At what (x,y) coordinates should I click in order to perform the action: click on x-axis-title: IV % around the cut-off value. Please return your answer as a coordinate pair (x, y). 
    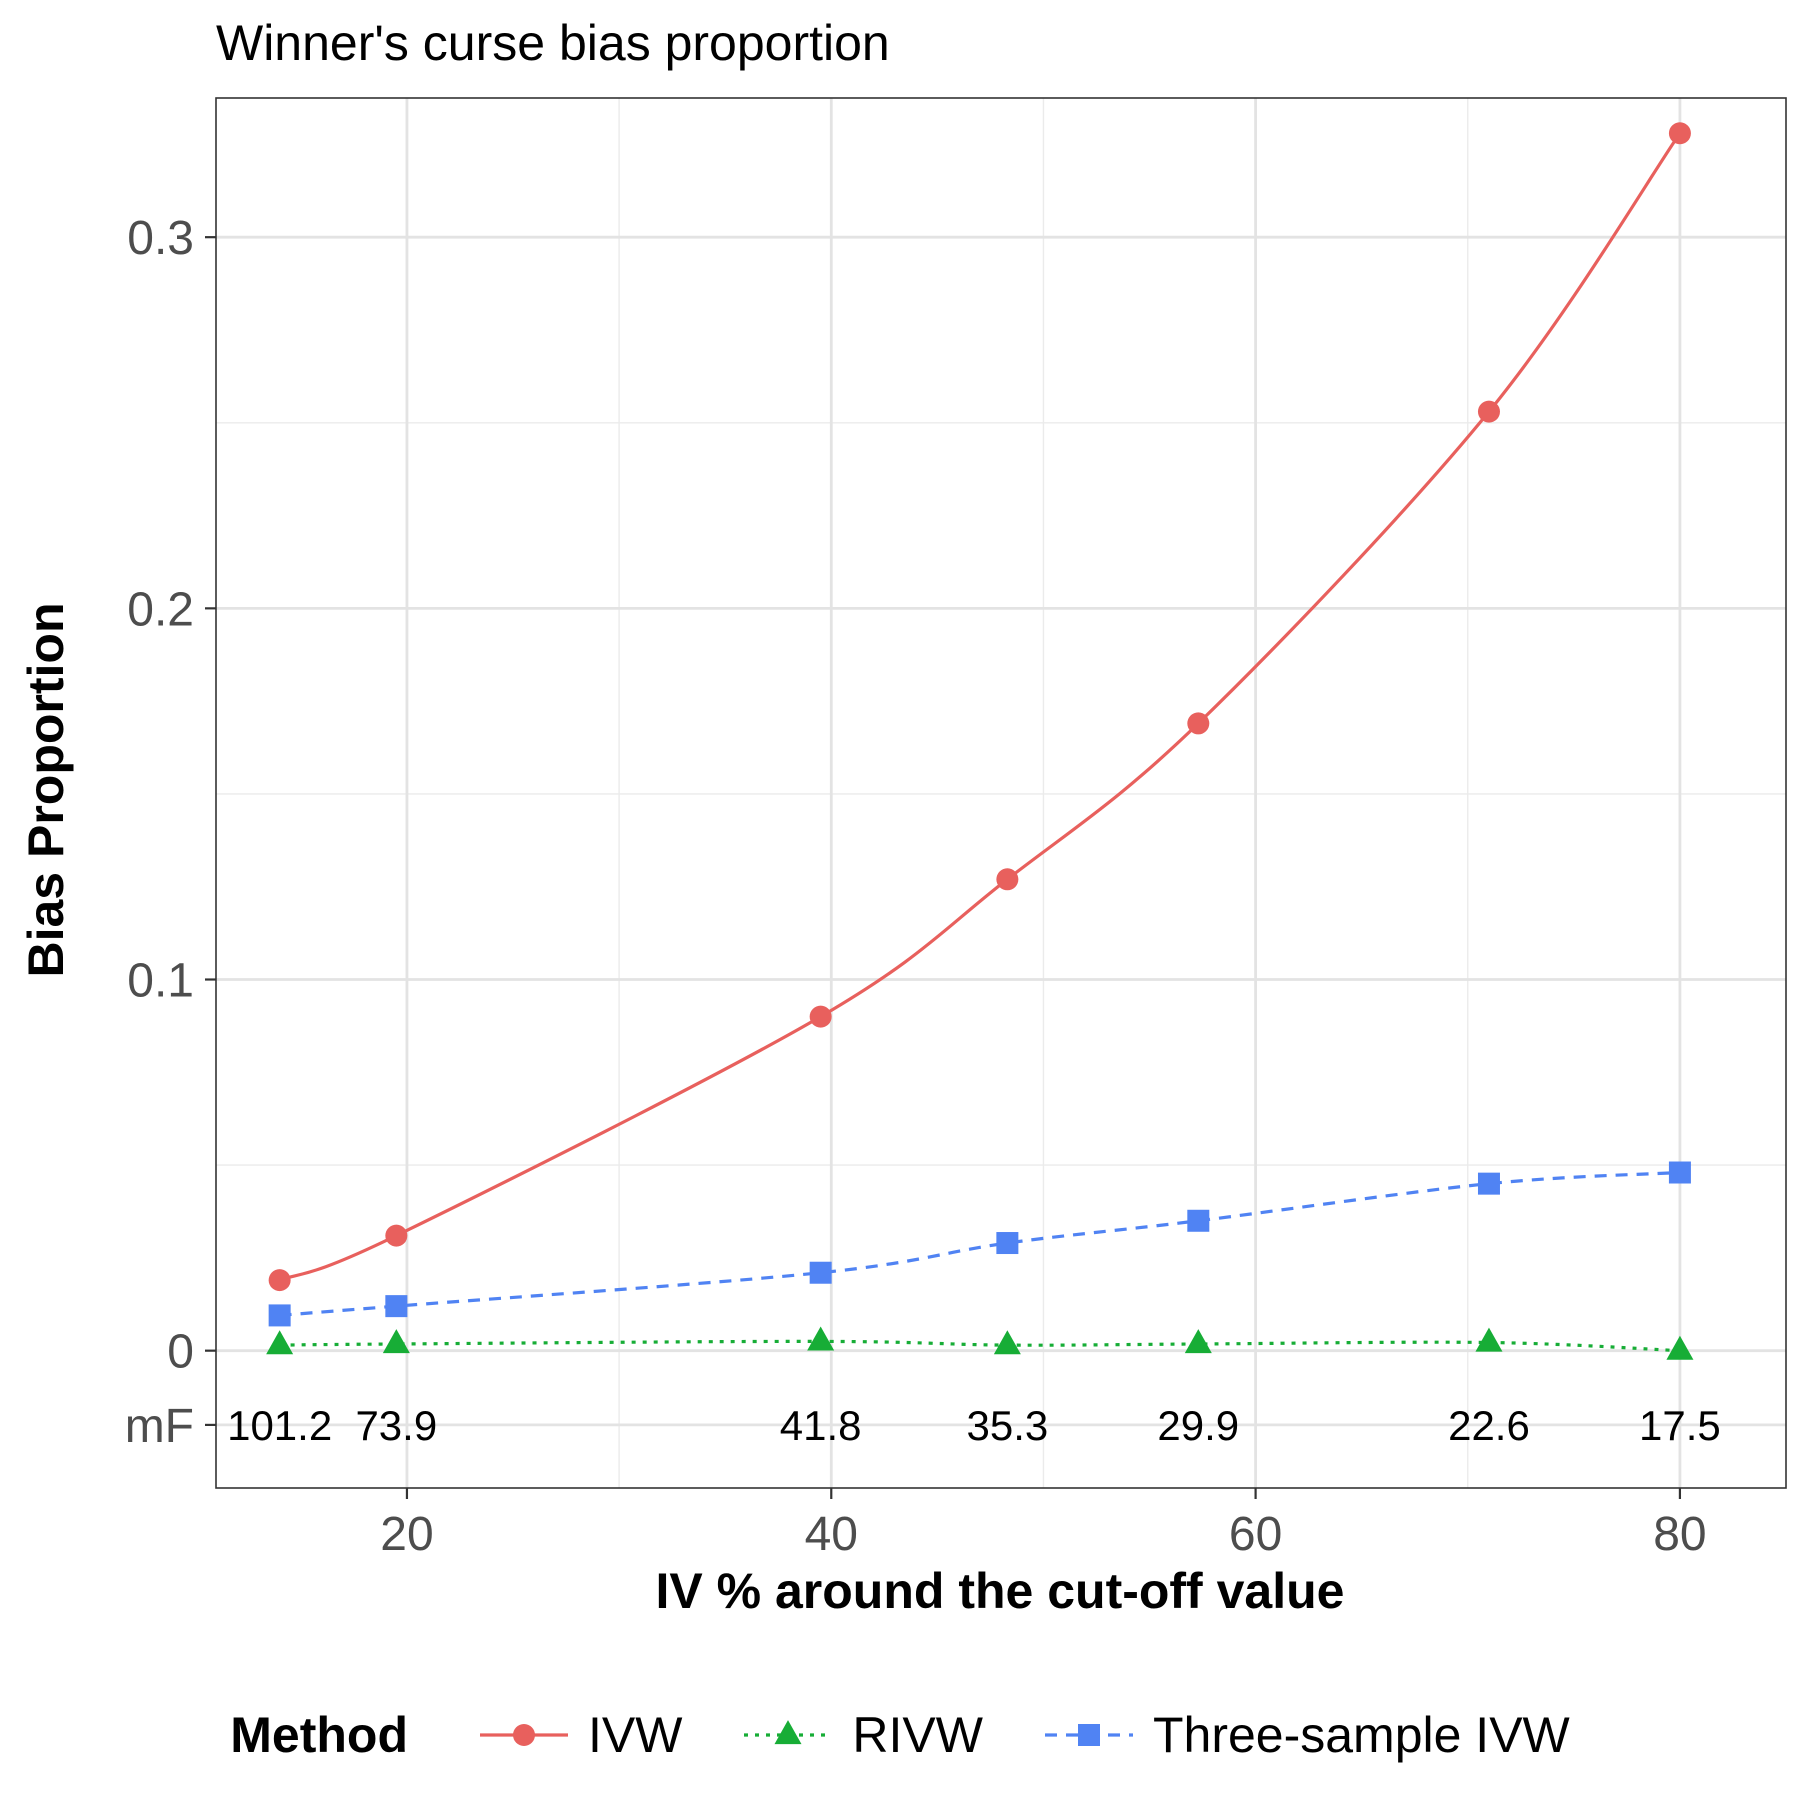
    Looking at the image, I should click on (1000, 1591).